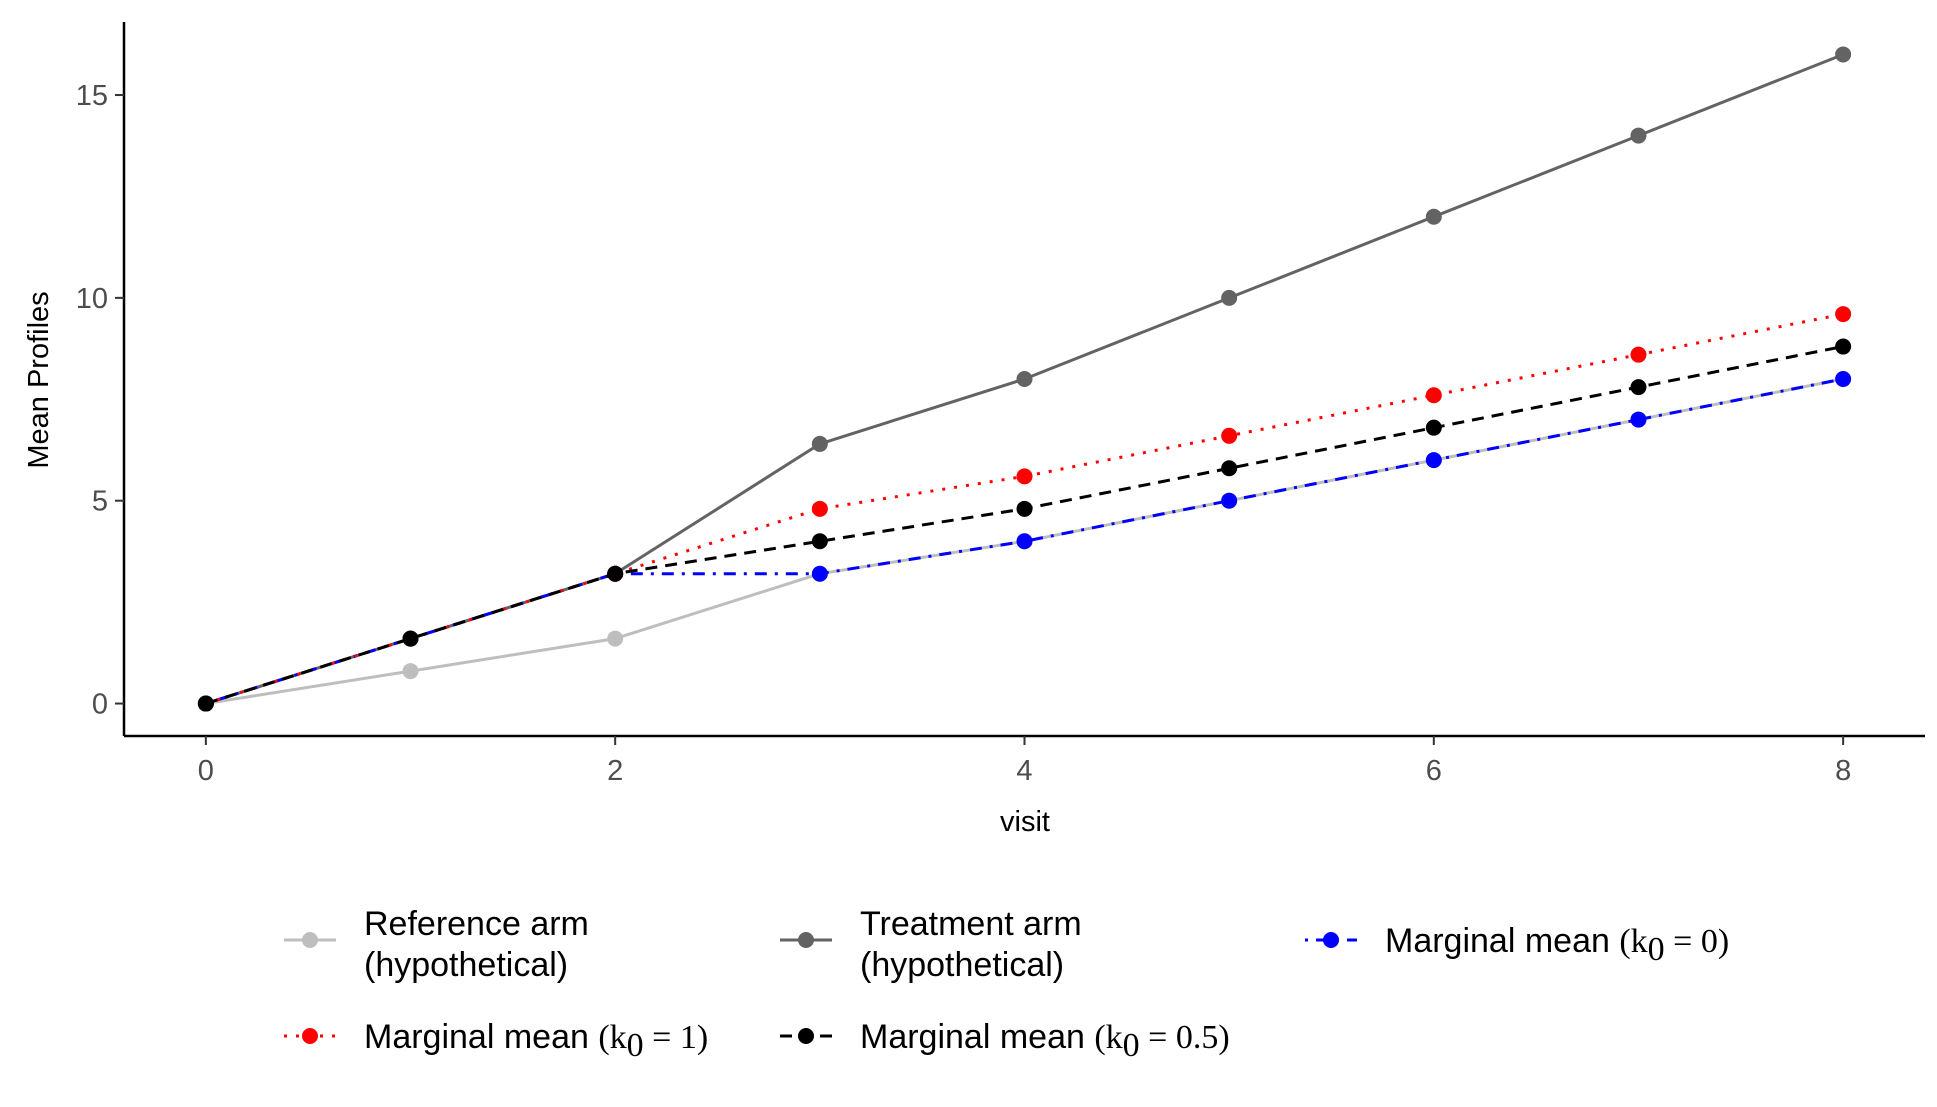 This screenshot has height=1107, width=1937. Describe the element at coordinates (615, 771) in the screenshot. I see `x-tick-label: 2` at that location.